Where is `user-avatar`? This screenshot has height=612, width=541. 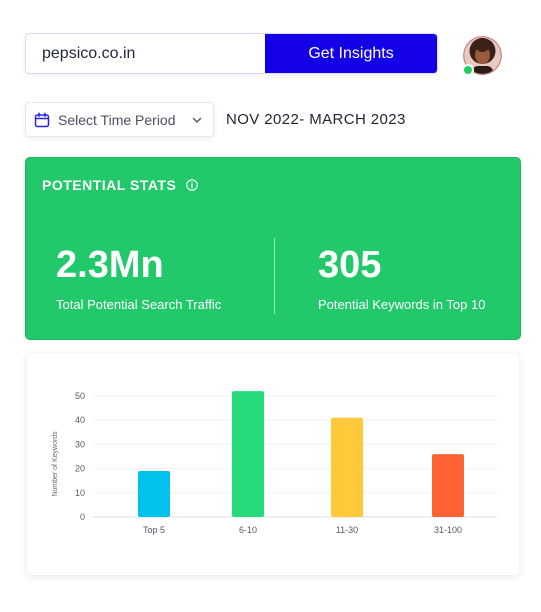
user-avatar is located at coordinates (482, 55).